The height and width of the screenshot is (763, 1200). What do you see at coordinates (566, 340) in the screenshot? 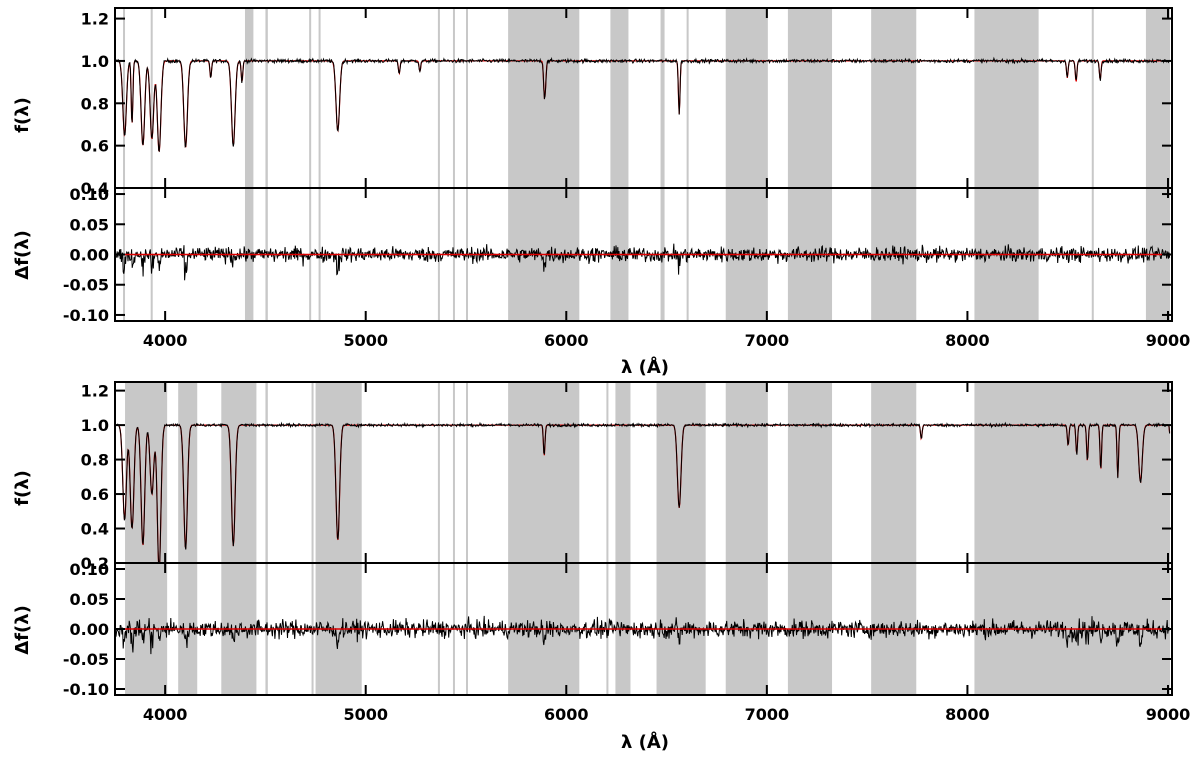
I see `upper-xtick-label: 6000` at bounding box center [566, 340].